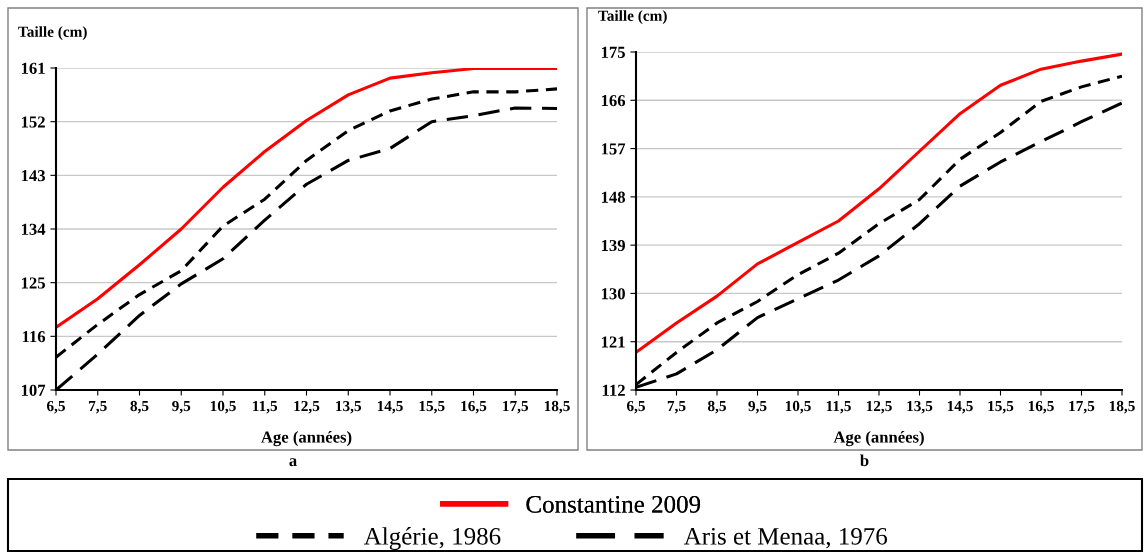  I want to click on y-tick-label: 175, so click(613, 52).